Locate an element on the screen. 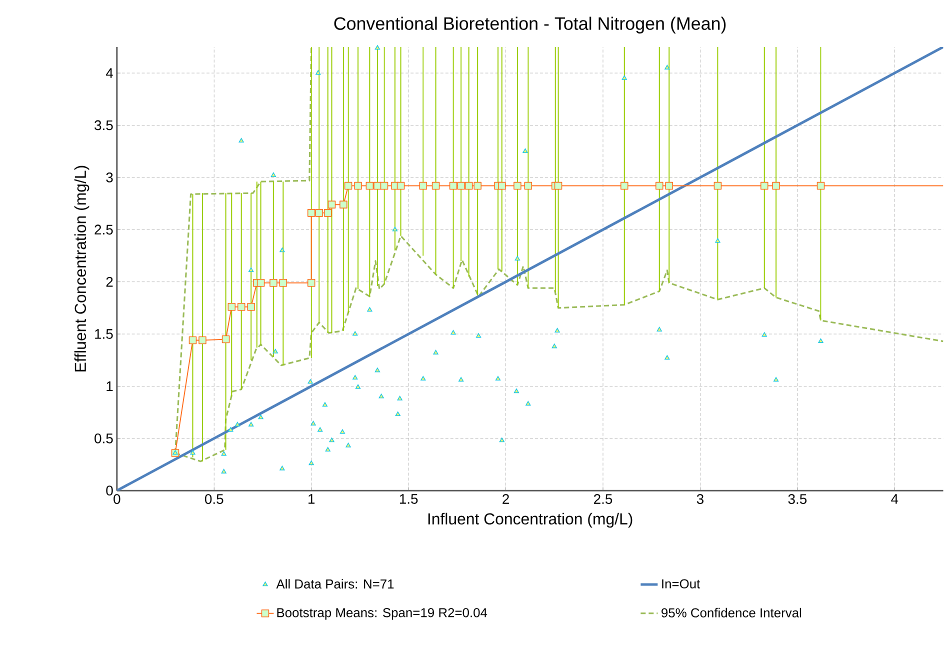 Image resolution: width=944 pixels, height=652 pixels. y-tick-label: 0 is located at coordinates (109, 490).